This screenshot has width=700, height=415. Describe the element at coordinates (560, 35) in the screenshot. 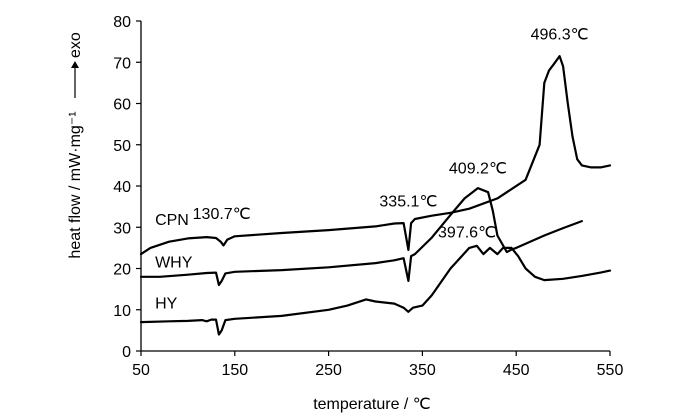

I see `peak-annotation-0: 496.3℃` at that location.